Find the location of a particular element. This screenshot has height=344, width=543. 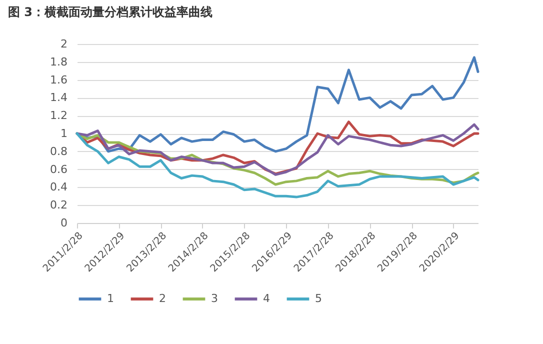

y-tick-label: 1.4 is located at coordinates (59, 97).